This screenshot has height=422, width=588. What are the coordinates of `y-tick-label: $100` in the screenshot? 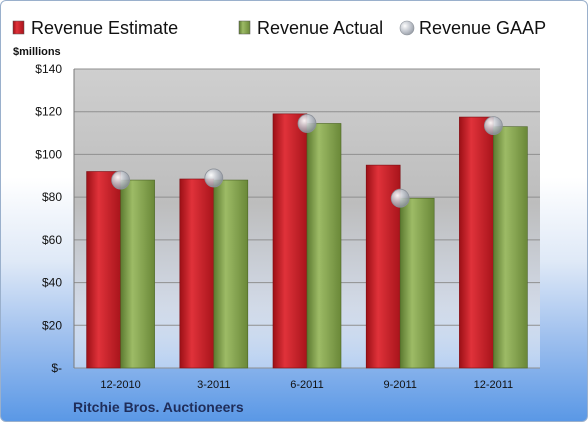 It's located at (48, 154).